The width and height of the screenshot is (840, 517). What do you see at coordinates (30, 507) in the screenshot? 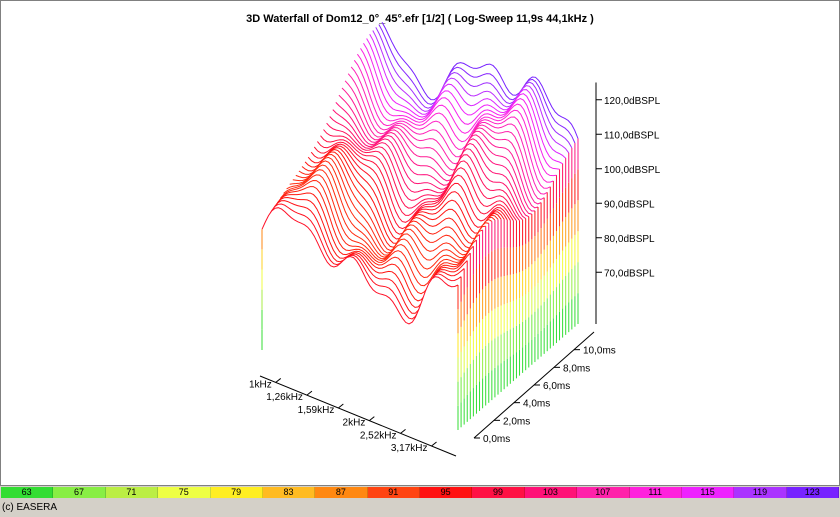
I see `copyright-label: (c) EASERA` at bounding box center [30, 507].